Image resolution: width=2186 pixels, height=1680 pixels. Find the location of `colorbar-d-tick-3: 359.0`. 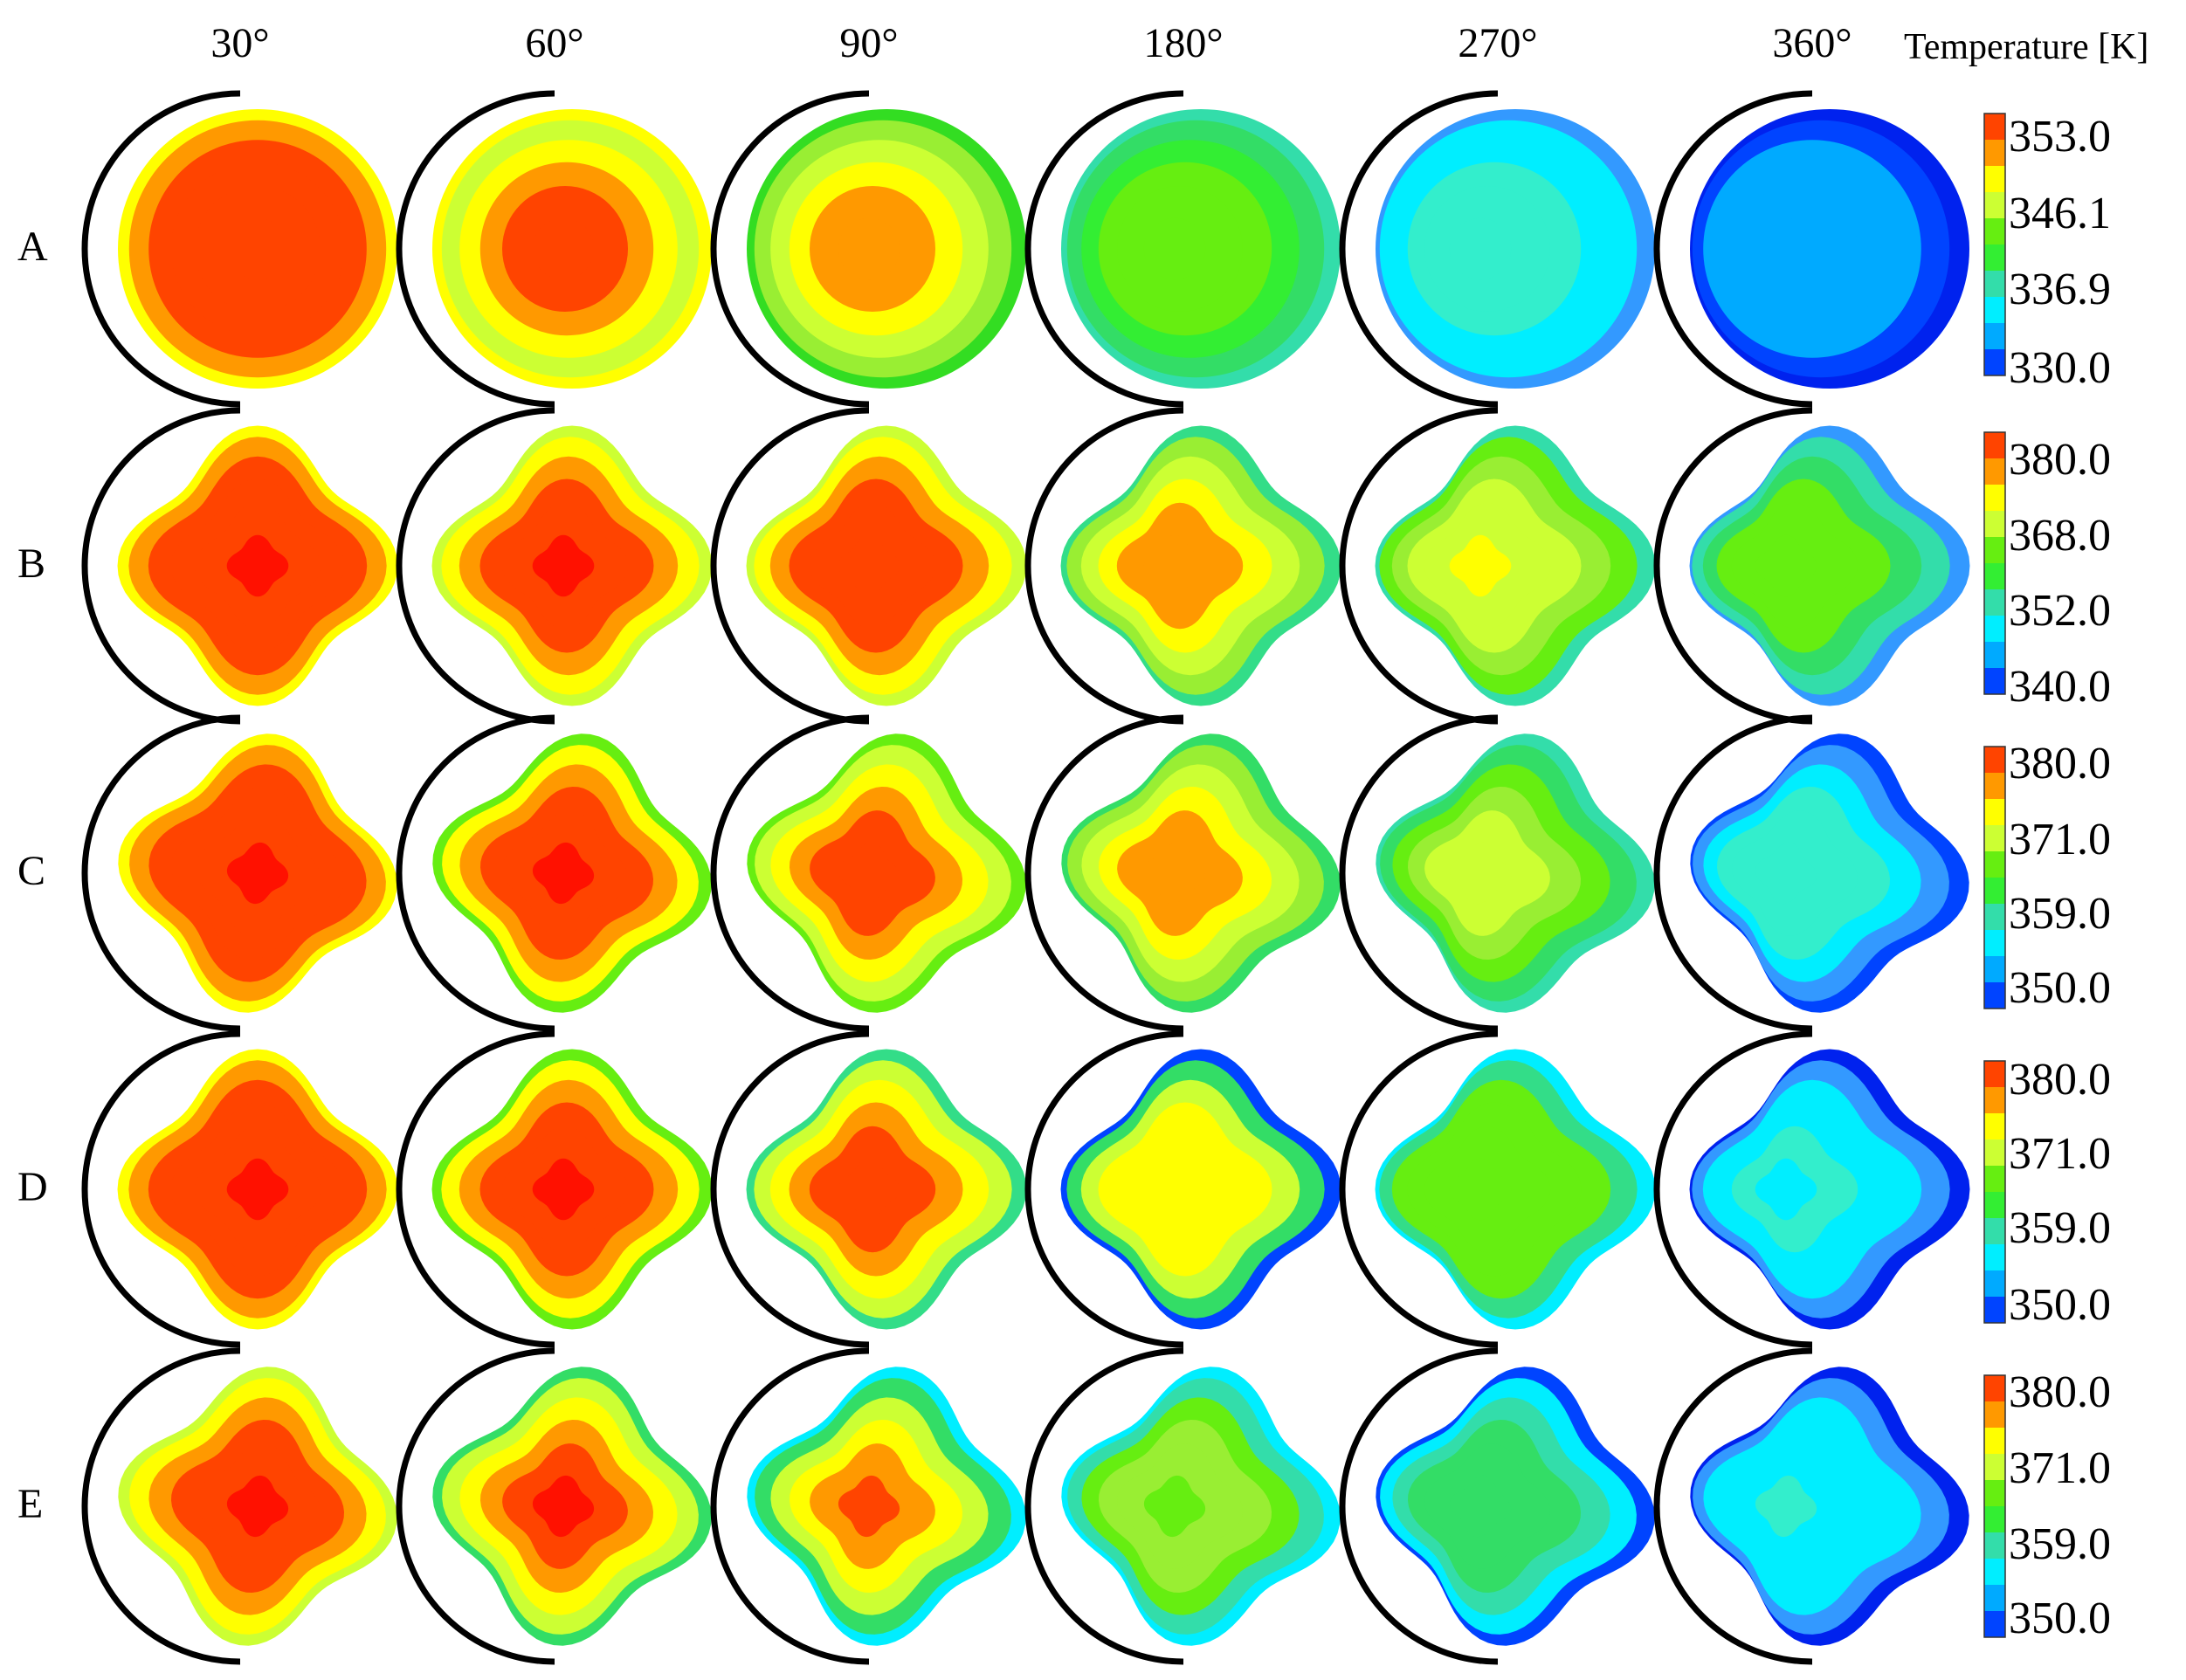

colorbar-d-tick-3: 359.0 is located at coordinates (2060, 1228).